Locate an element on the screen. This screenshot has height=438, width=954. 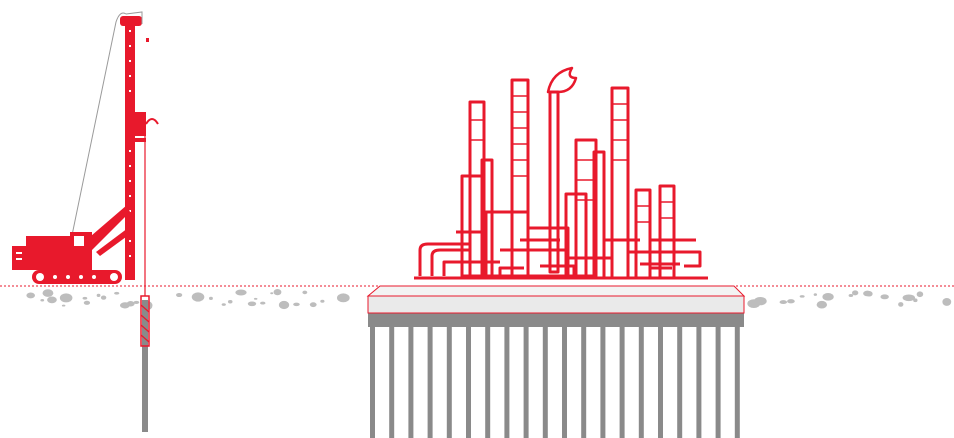
soil-gravel is located at coordinates (489, 299).